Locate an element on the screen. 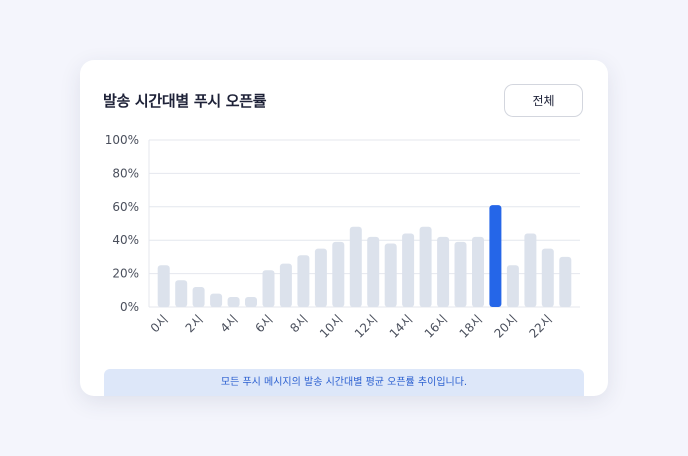 The width and height of the screenshot is (688, 456). filter-all-button: 전체 is located at coordinates (543, 100).